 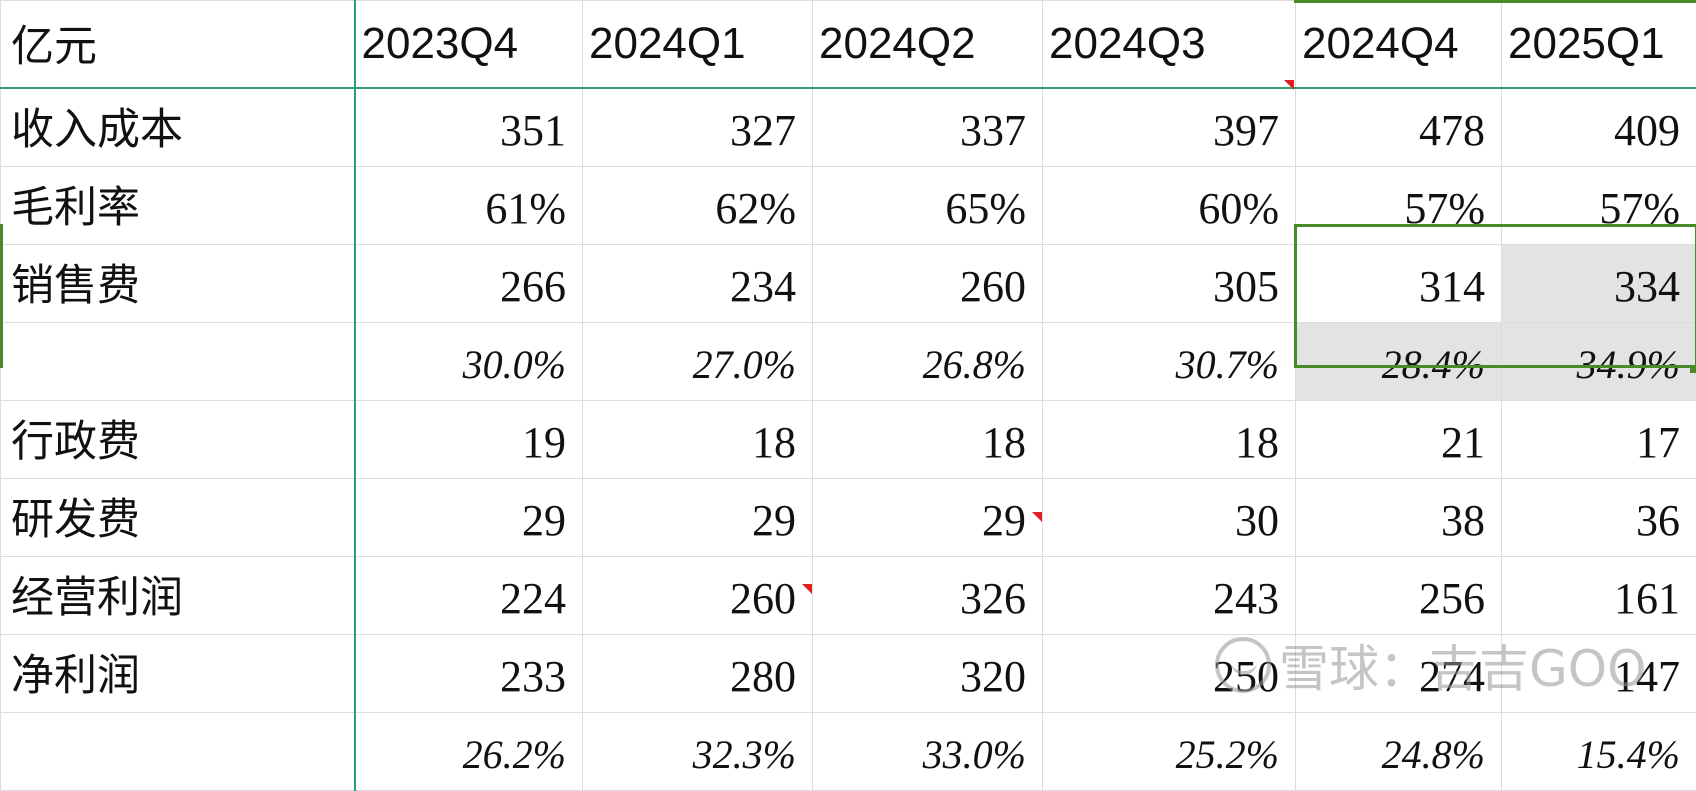 What do you see at coordinates (1399, 127) in the screenshot?
I see `value-cell: 478` at bounding box center [1399, 127].